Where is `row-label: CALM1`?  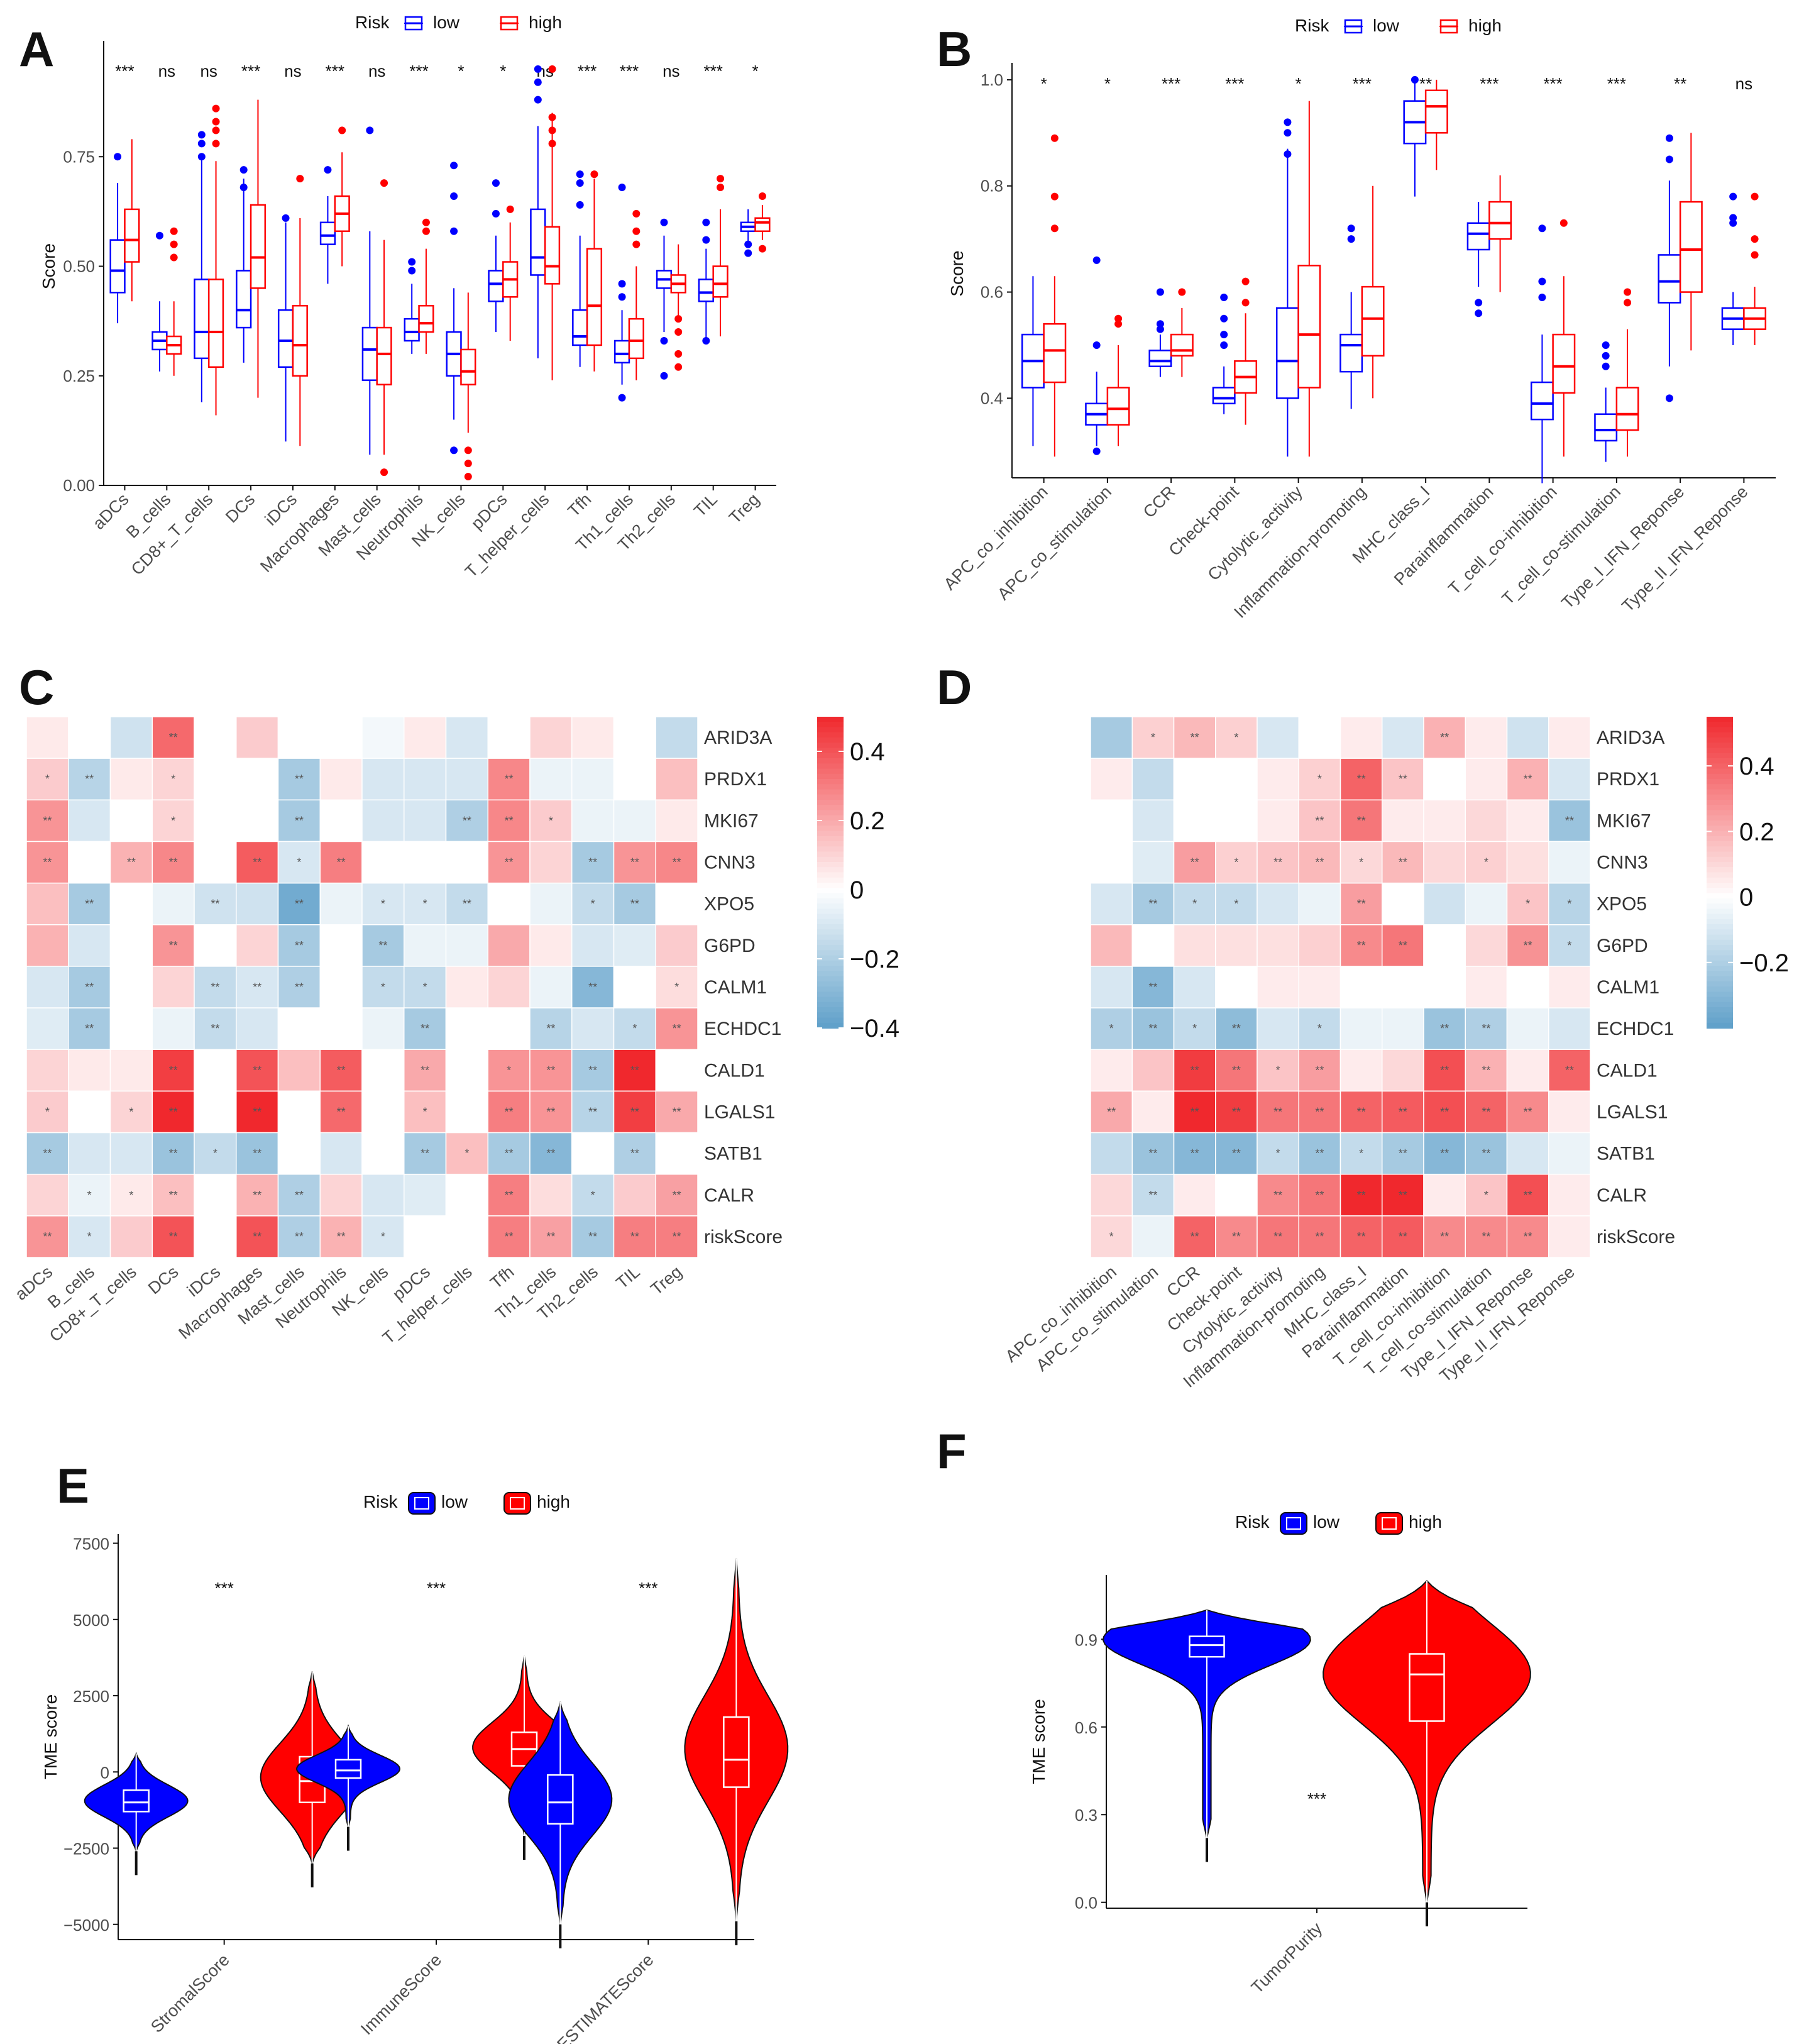
row-label: CALM1 is located at coordinates (735, 988).